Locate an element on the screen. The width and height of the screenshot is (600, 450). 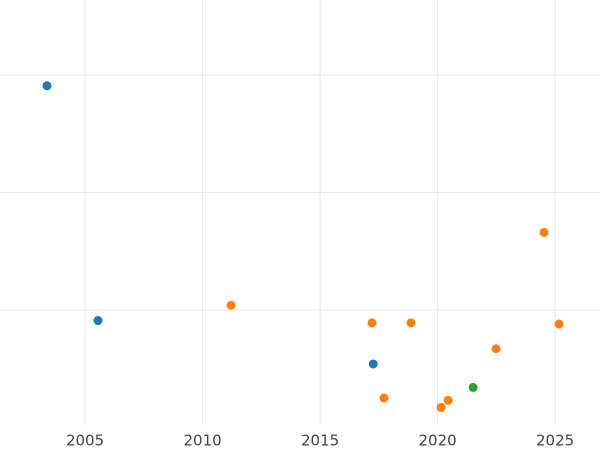
x-tick-label: 2005 is located at coordinates (85, 441).